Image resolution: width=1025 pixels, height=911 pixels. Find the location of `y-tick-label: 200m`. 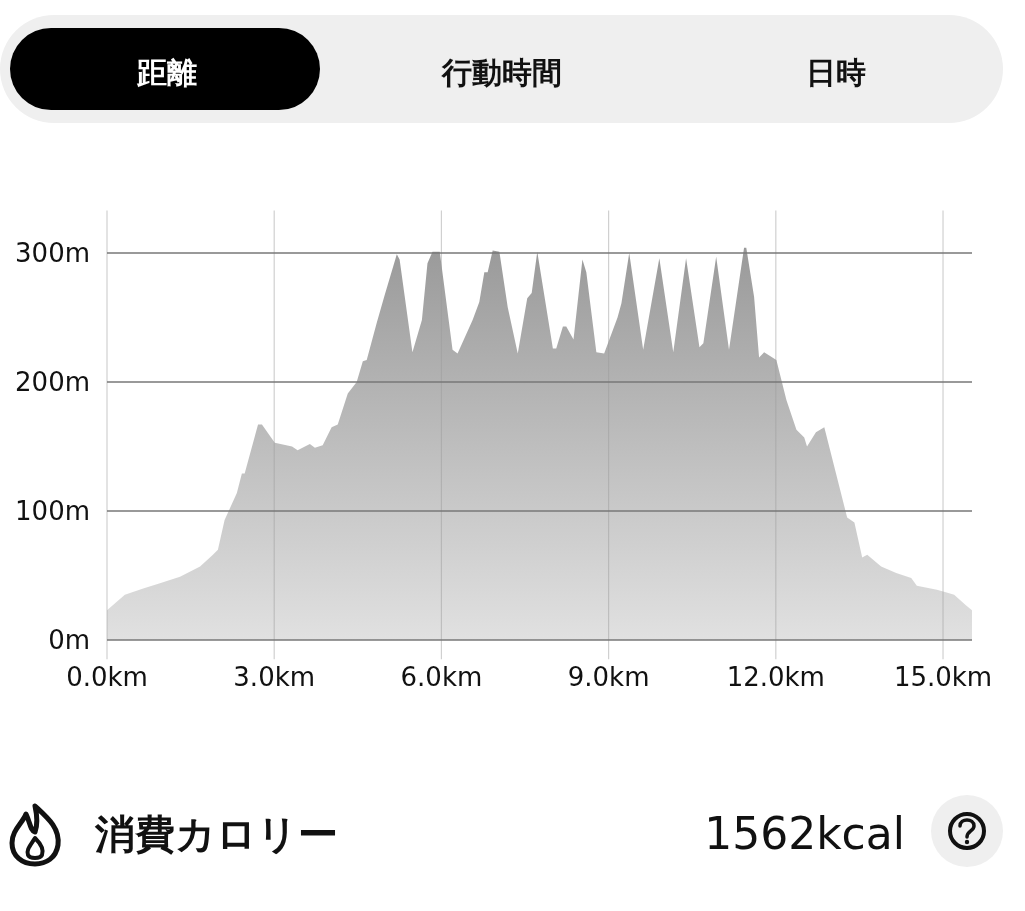

y-tick-label: 200m is located at coordinates (52, 382).